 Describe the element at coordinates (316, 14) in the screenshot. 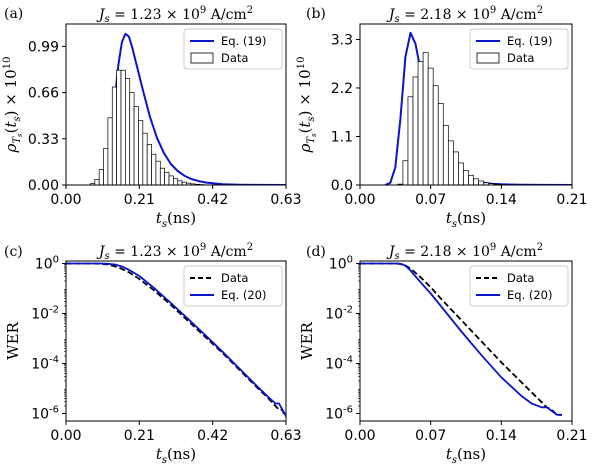

I see `panel-label: (b)` at that location.